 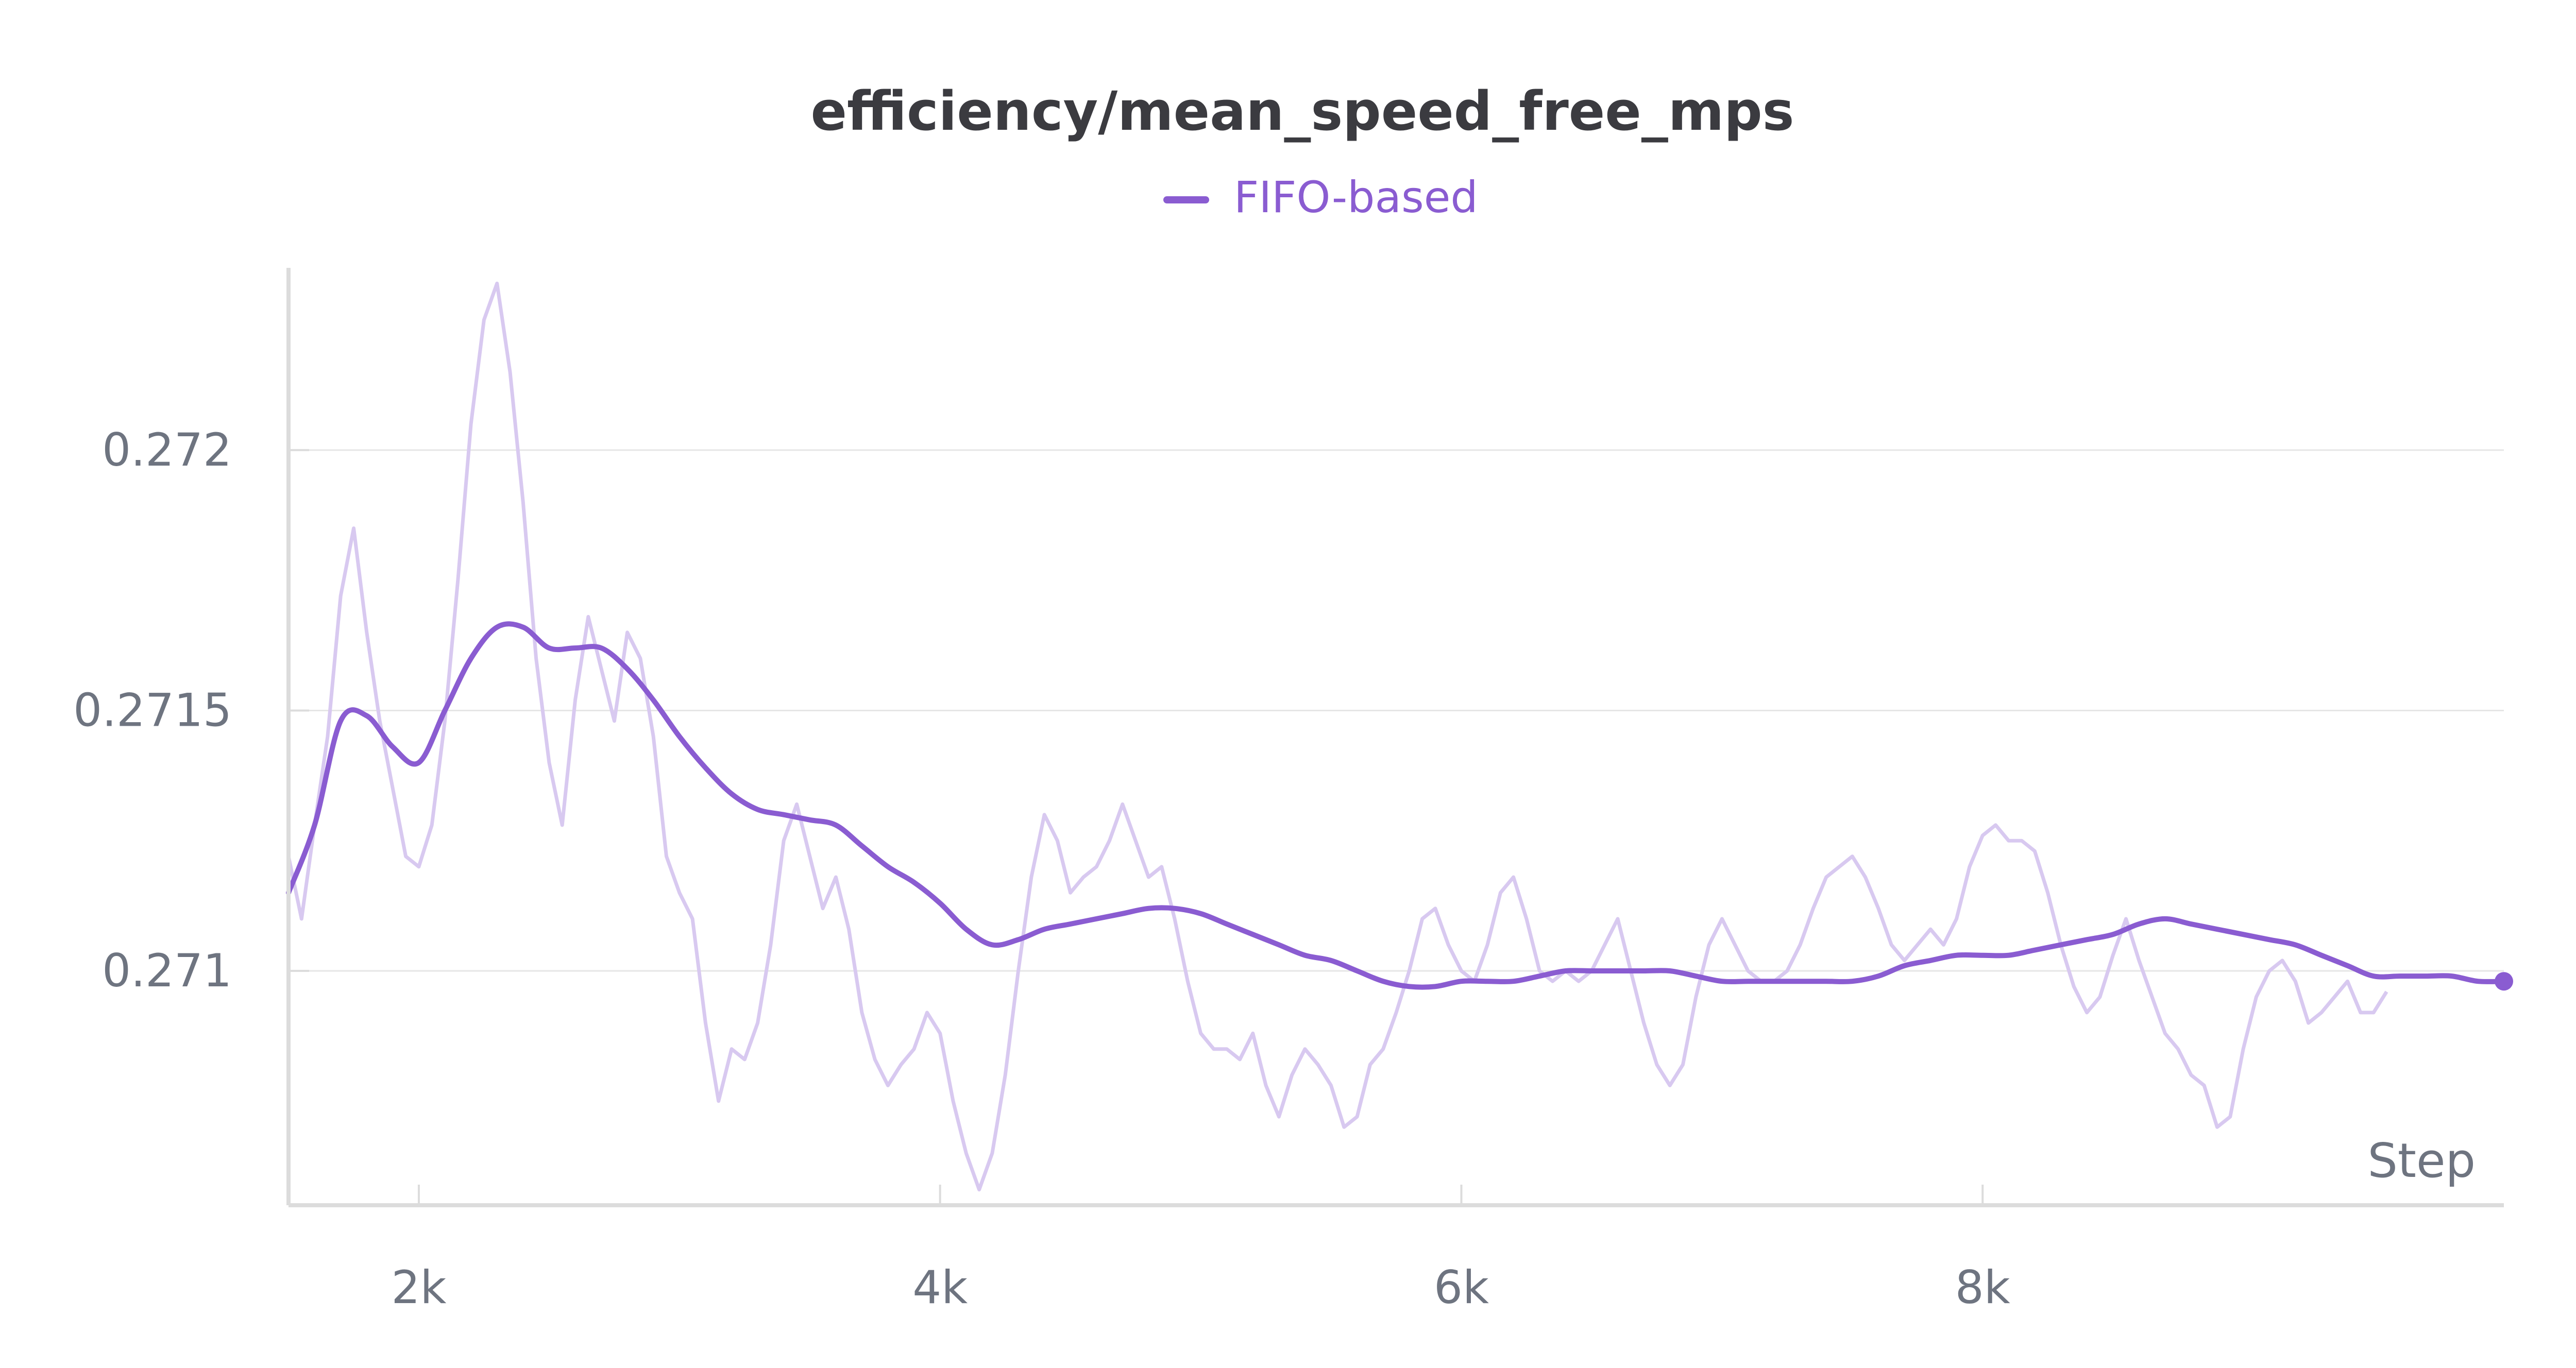 What do you see at coordinates (1461, 1287) in the screenshot?
I see `x-tick-label: 6k` at bounding box center [1461, 1287].